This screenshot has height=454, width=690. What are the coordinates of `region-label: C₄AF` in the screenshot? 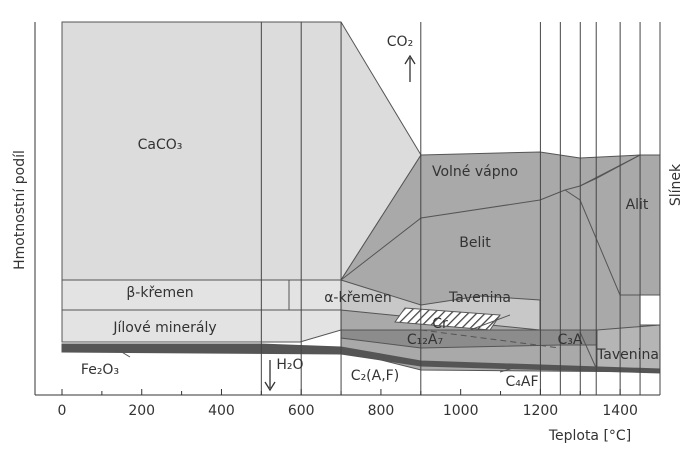 It's located at (521, 382).